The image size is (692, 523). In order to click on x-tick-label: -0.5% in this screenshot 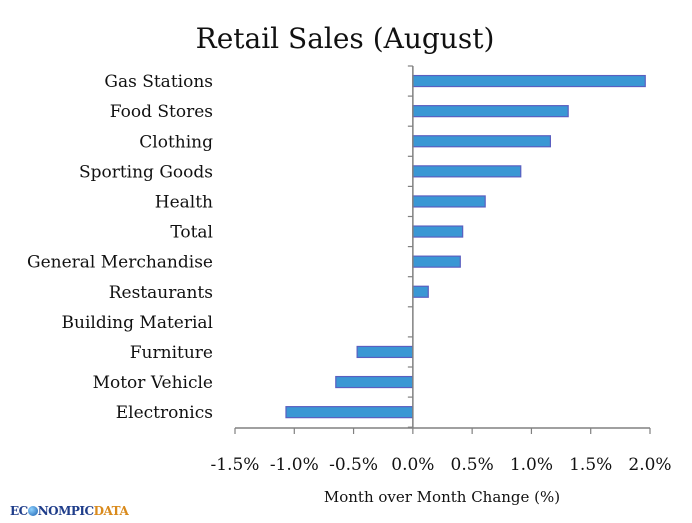, I will do `click(353, 465)`.